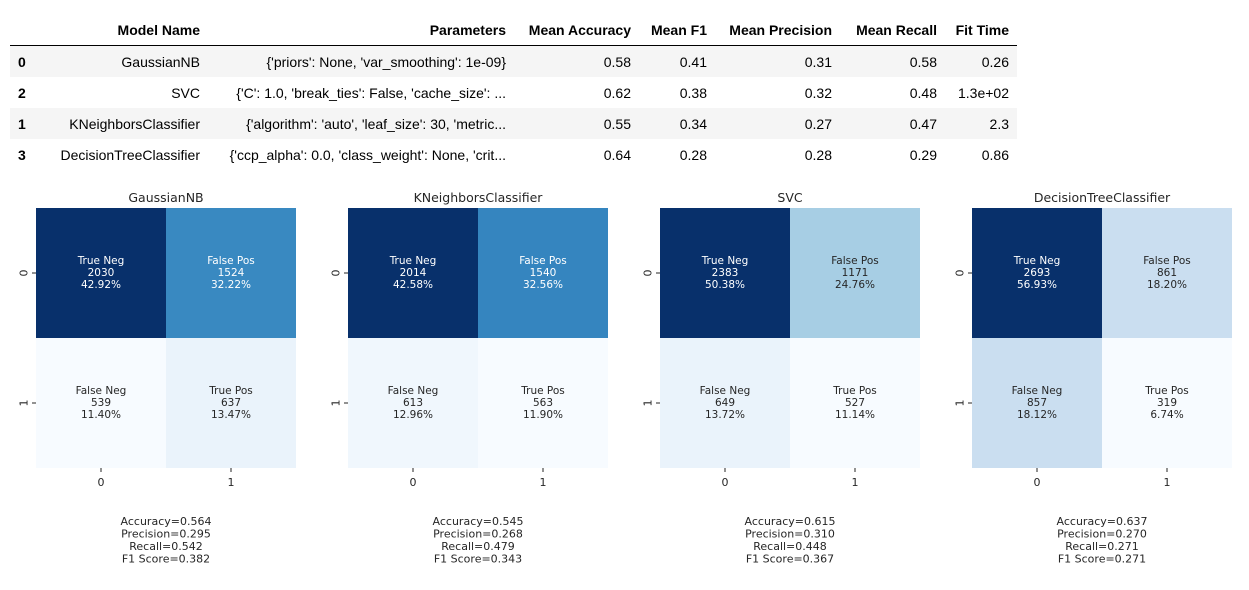  Describe the element at coordinates (617, 123) in the screenshot. I see `mean-accuracy: 0.55` at that location.